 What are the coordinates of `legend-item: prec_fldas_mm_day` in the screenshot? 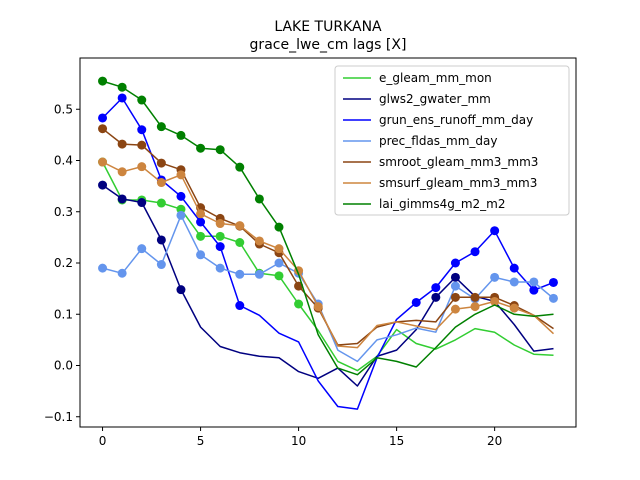 It's located at (420, 141).